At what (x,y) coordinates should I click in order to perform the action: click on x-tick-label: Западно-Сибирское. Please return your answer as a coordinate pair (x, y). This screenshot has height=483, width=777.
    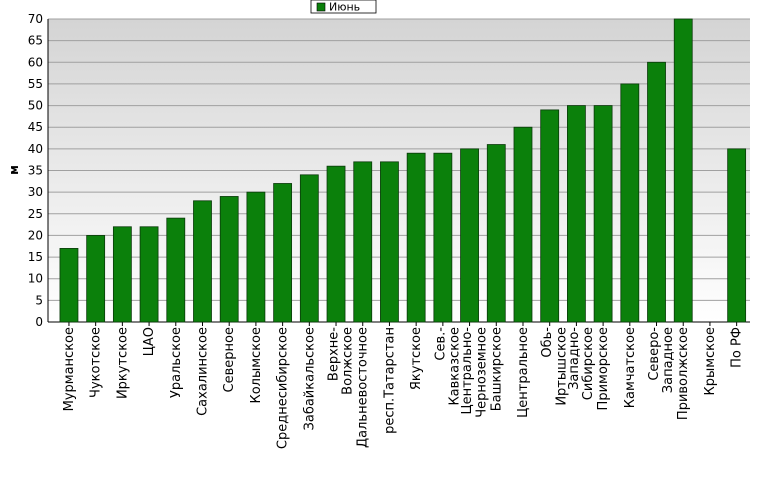
    Looking at the image, I should click on (581, 364).